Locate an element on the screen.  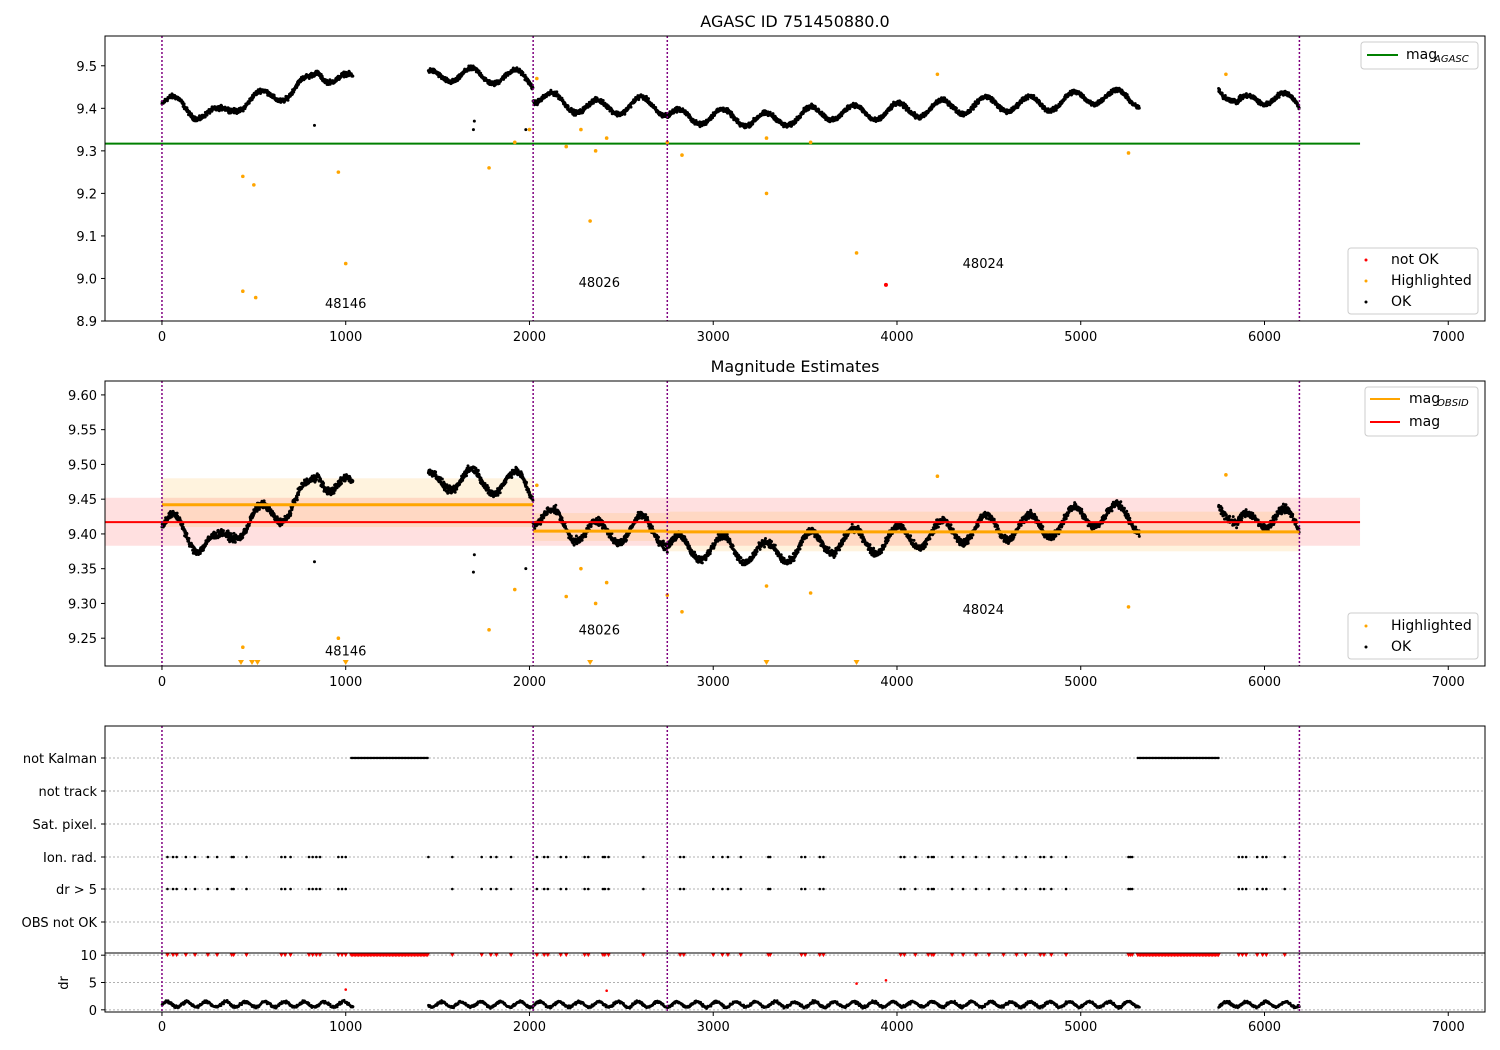
x-tick-label: 6000 is located at coordinates (1264, 337).